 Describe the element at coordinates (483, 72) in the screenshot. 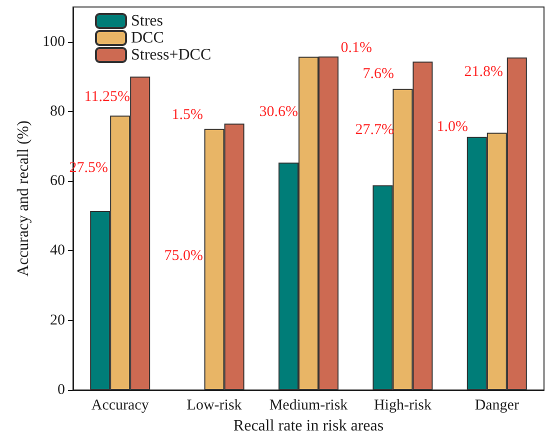

I see `annotation: 21.8%` at that location.